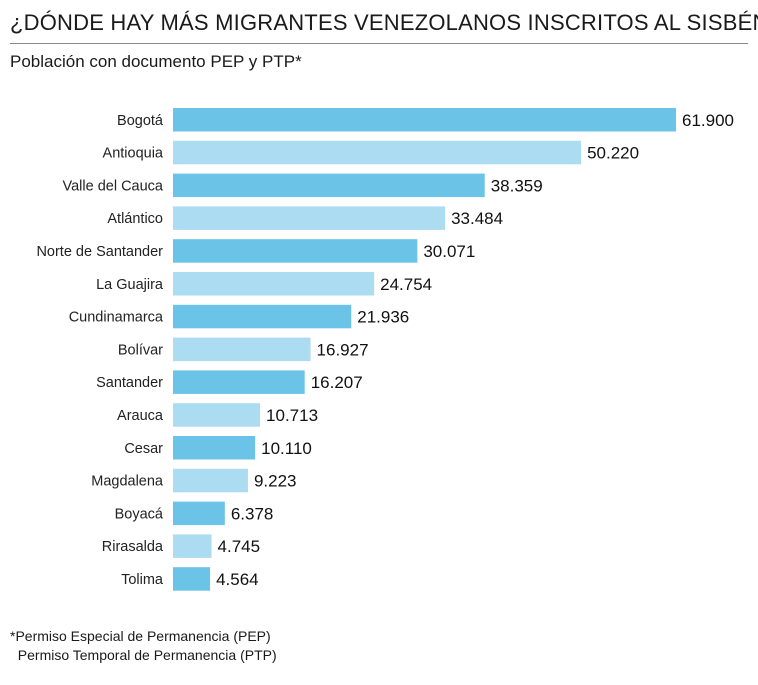 The width and height of the screenshot is (758, 685). Describe the element at coordinates (133, 154) in the screenshot. I see `category-label-1: Antioquia` at that location.